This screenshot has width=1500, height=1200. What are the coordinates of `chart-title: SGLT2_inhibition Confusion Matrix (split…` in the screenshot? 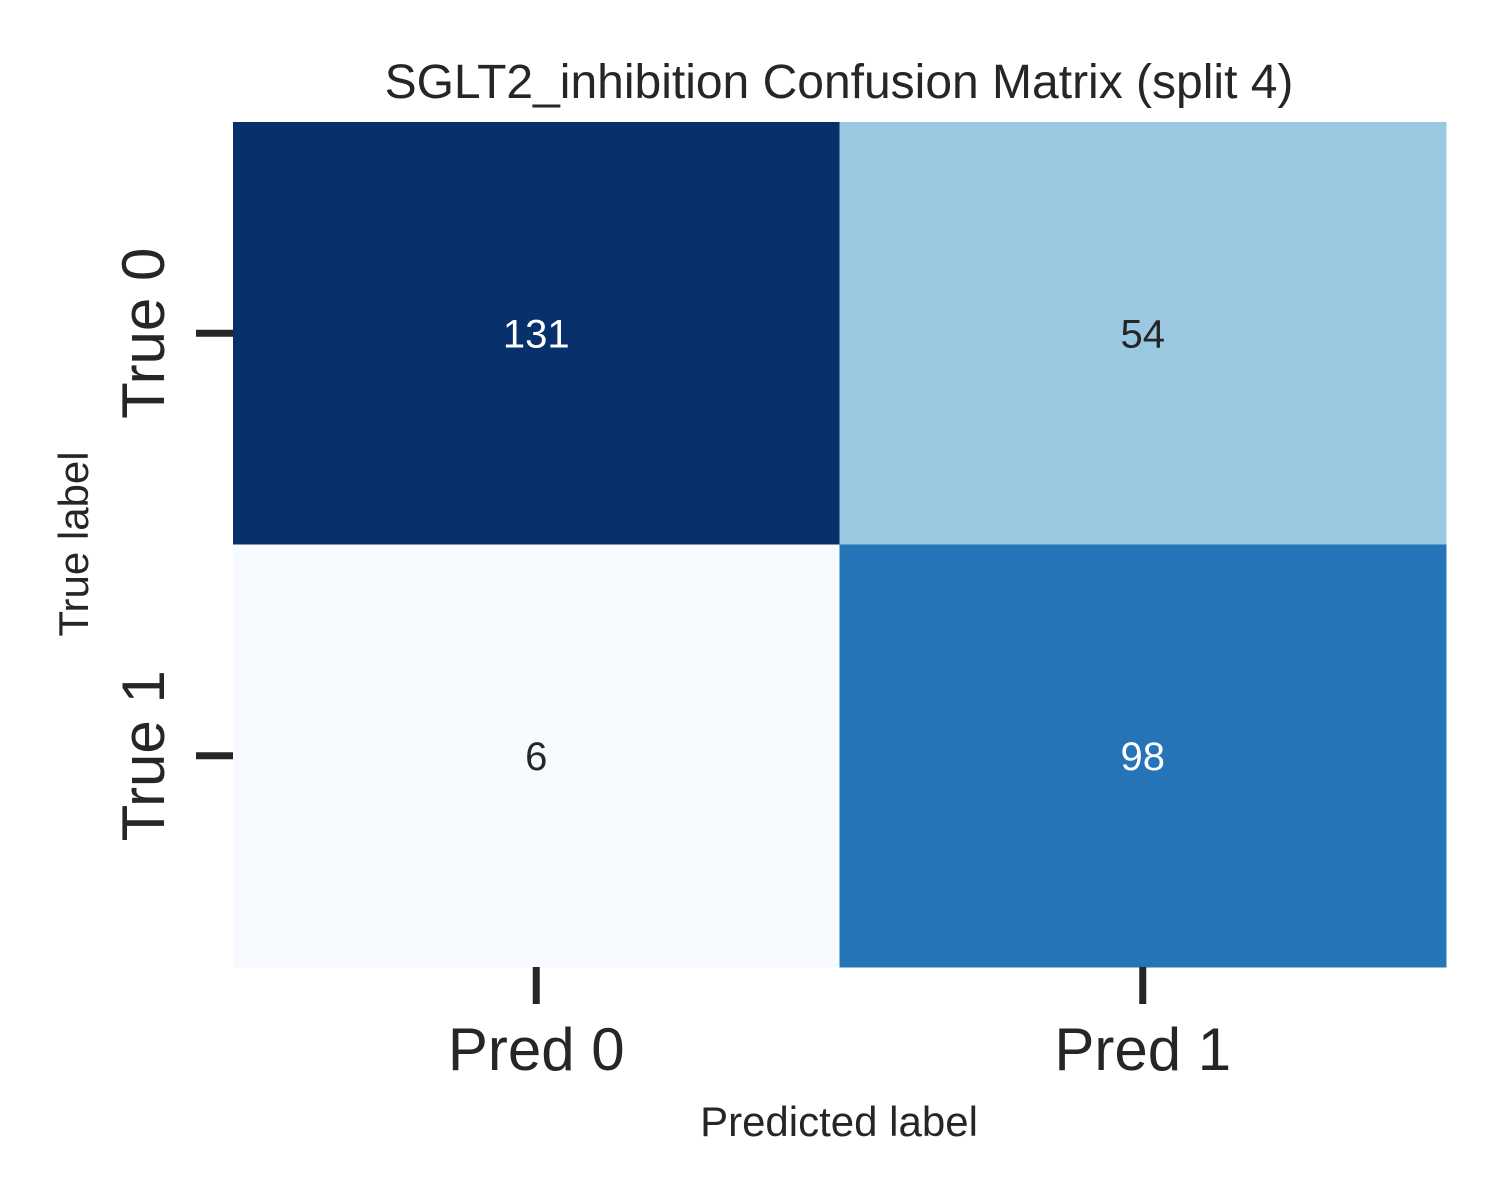 It's located at (839, 82).